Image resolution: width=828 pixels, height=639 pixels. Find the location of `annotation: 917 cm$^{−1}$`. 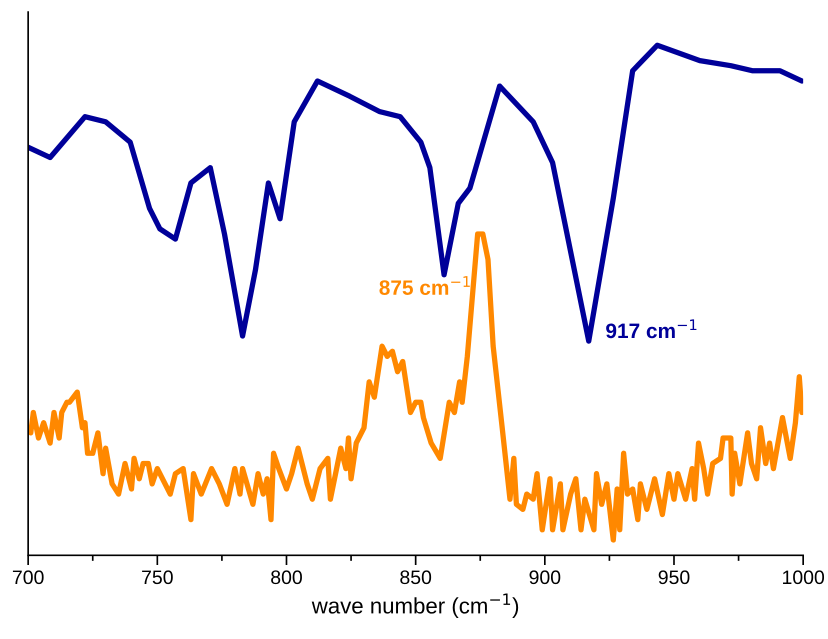

annotation: 917 cm$^{−1}$ is located at coordinates (651, 328).